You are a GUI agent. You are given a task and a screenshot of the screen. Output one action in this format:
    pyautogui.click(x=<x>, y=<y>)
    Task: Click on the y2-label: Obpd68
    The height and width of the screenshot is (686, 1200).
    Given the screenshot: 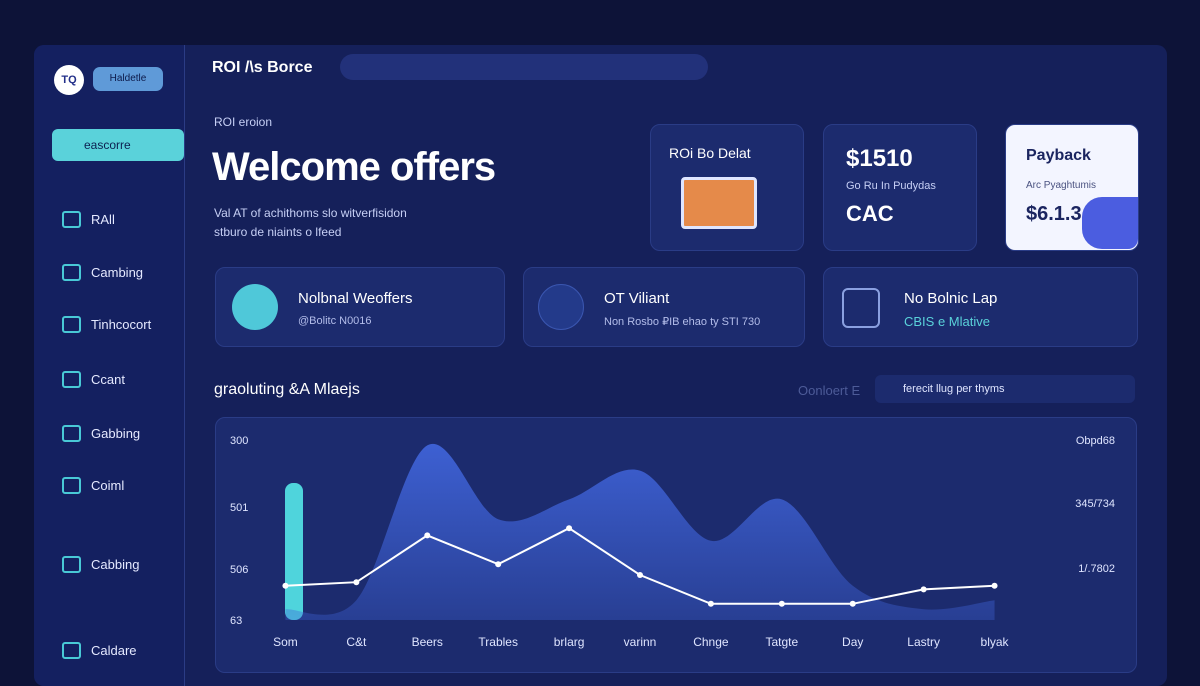 What is the action you would take?
    pyautogui.click(x=1095, y=441)
    